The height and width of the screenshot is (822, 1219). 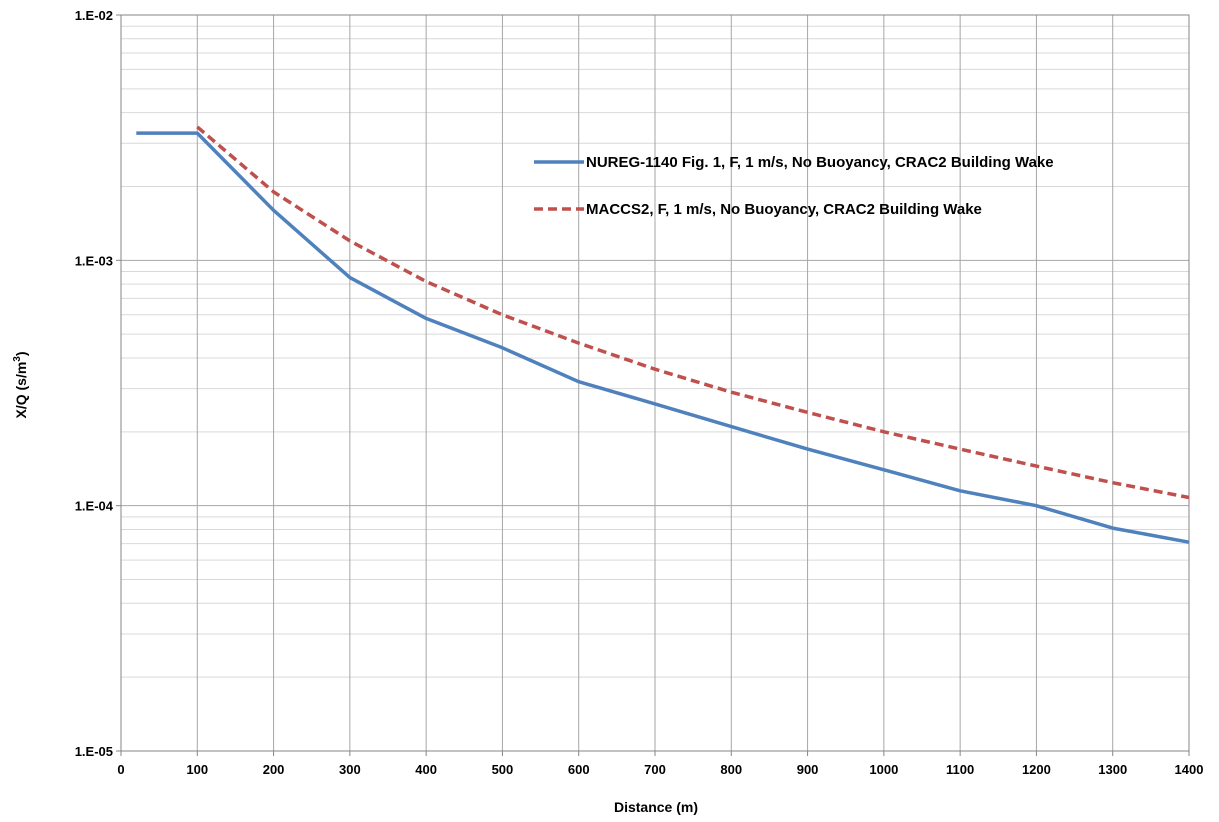 I want to click on x-tick-label: 400, so click(x=426, y=769).